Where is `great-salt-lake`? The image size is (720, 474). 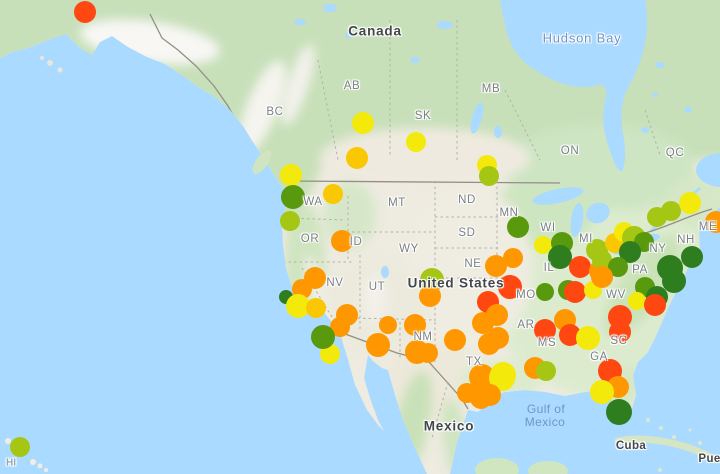
great-salt-lake is located at coordinates (385, 272).